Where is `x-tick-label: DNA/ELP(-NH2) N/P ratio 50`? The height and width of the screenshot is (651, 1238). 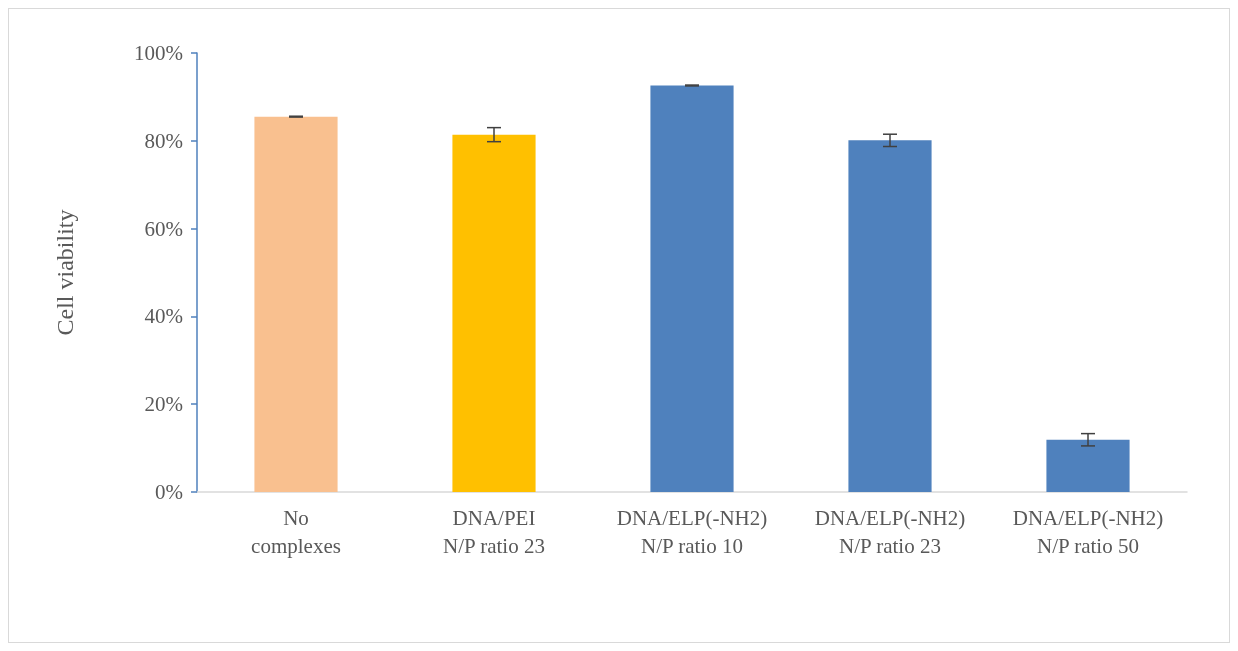
x-tick-label: DNA/ELP(-NH2) N/P ratio 50 is located at coordinates (1088, 532).